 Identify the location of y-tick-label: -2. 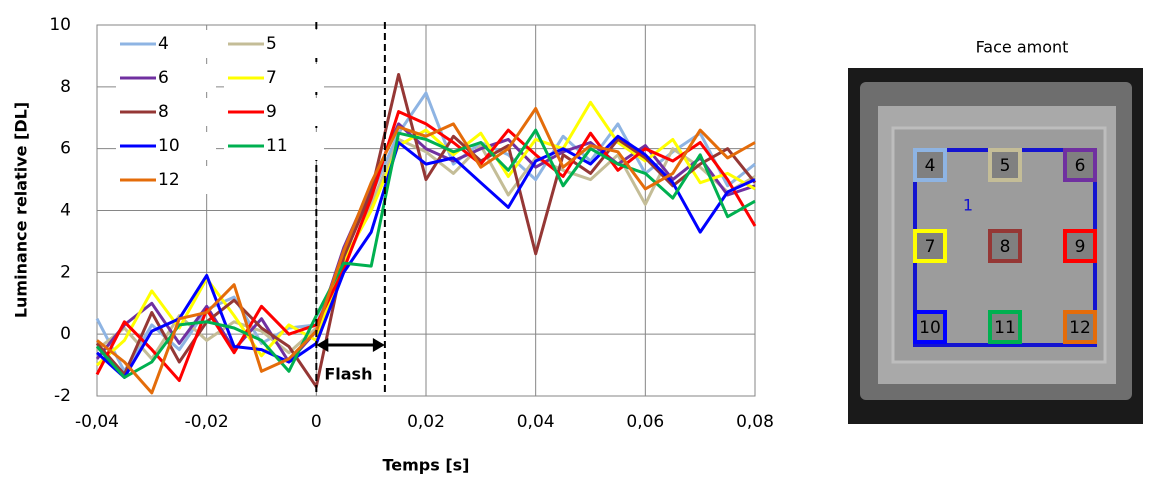
(62, 396).